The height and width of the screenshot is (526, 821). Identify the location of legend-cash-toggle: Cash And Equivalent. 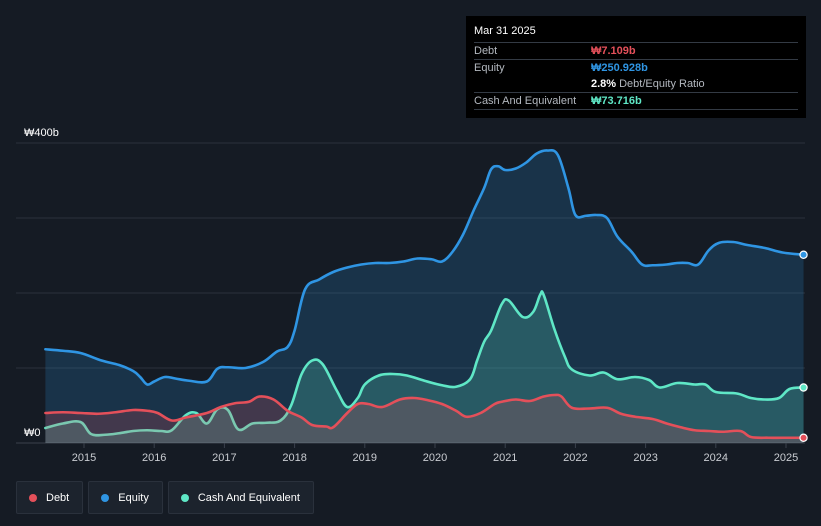
(240, 497).